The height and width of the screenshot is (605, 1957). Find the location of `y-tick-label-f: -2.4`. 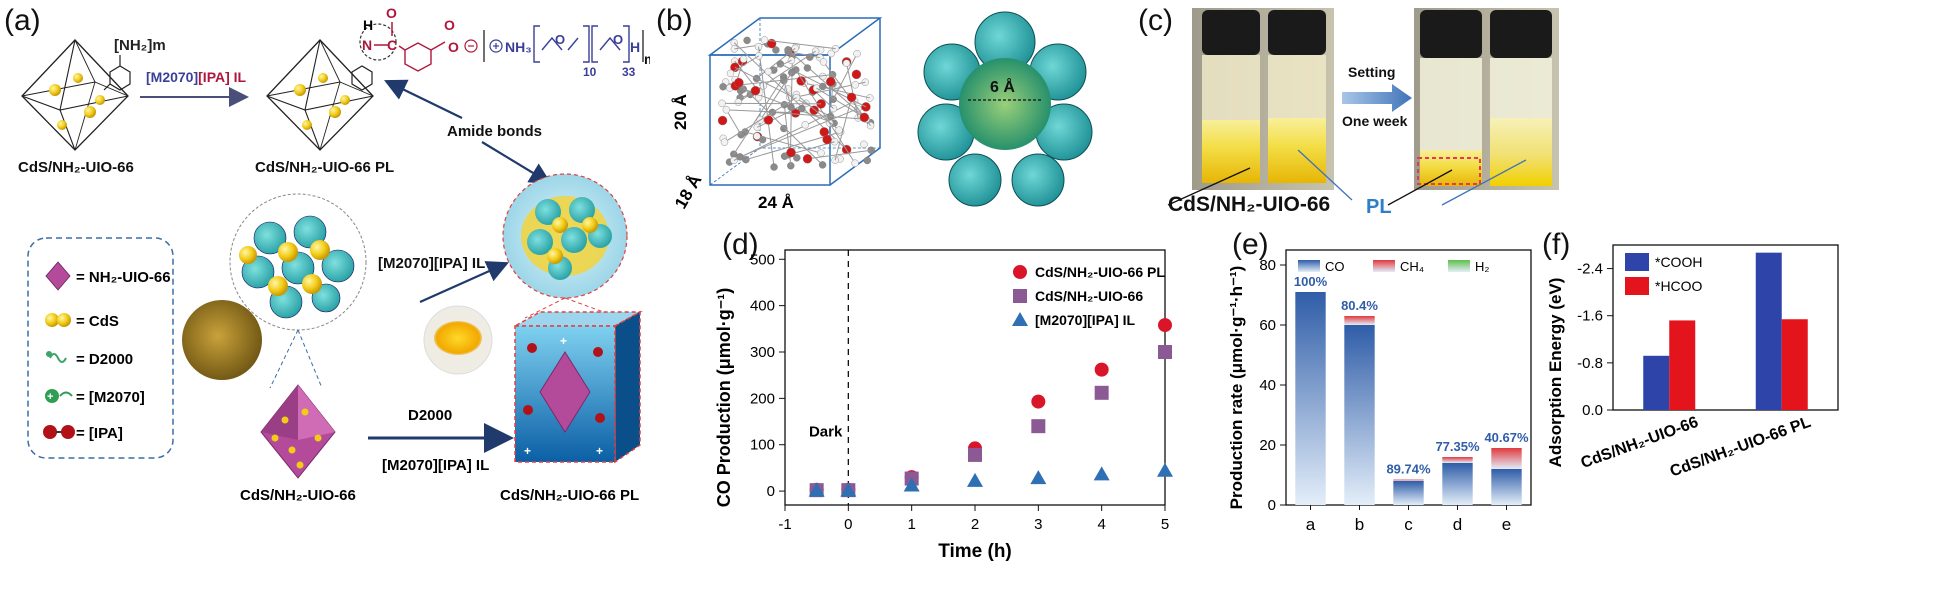

y-tick-label-f: -2.4 is located at coordinates (1590, 269).